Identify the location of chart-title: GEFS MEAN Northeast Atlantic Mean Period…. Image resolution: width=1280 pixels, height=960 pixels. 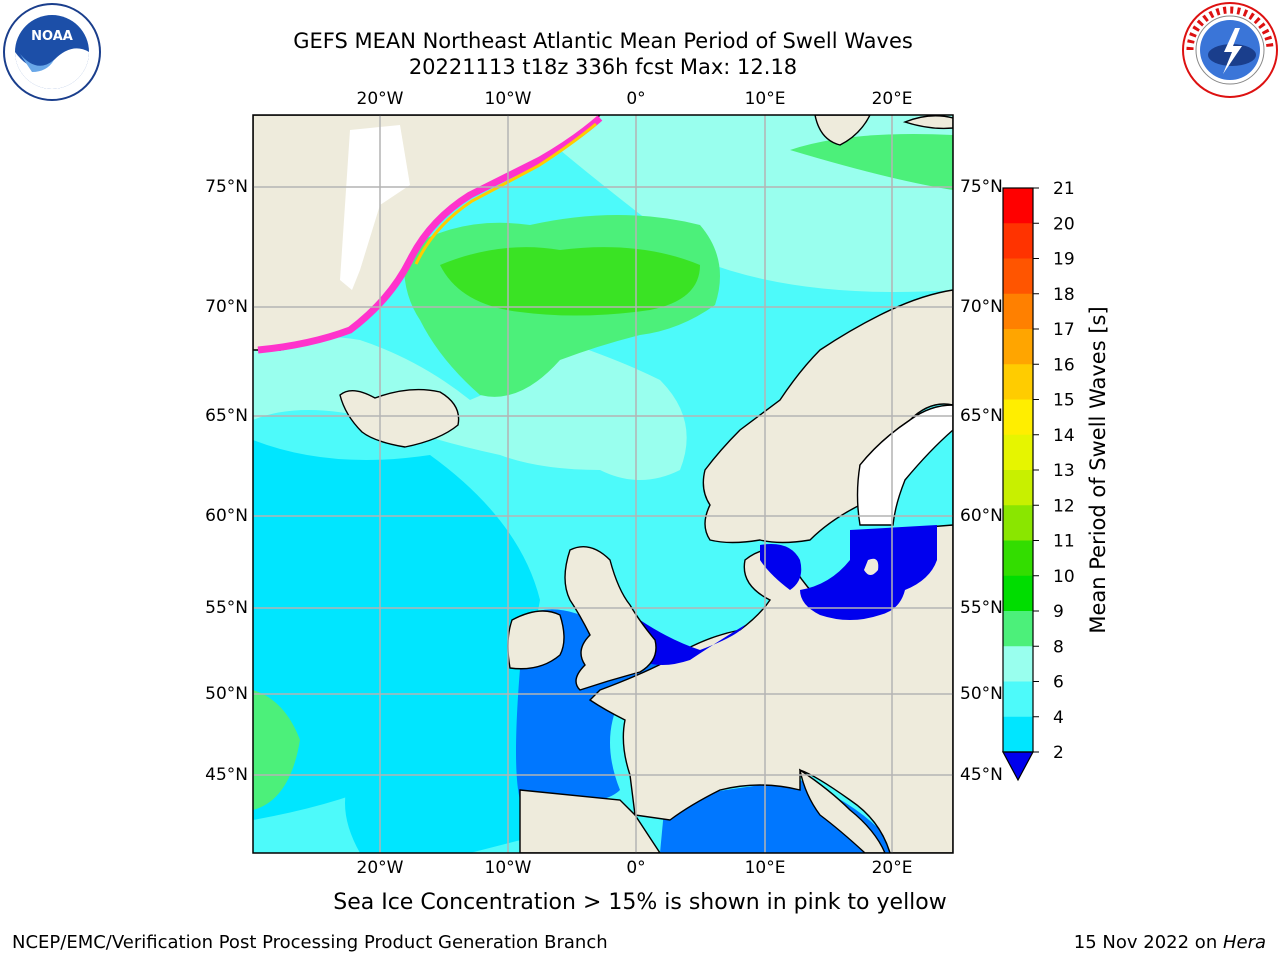
(603, 41).